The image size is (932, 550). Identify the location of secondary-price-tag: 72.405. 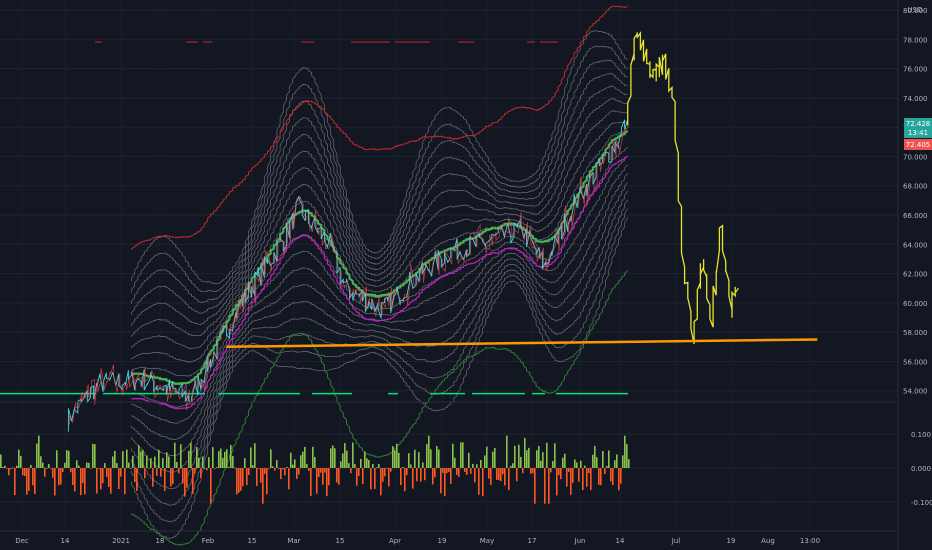
(918, 144).